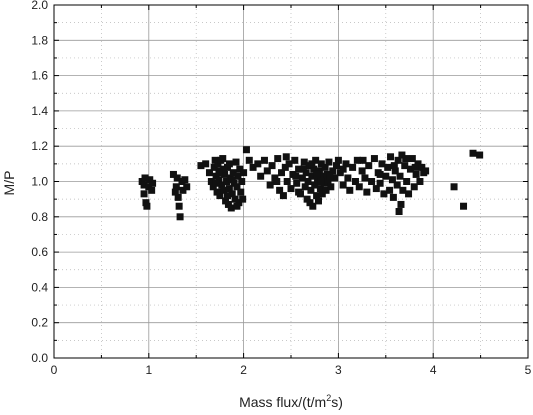 Image resolution: width=533 pixels, height=415 pixels. What do you see at coordinates (39, 252) in the screenshot?
I see `y-tick-label: 0.6` at bounding box center [39, 252].